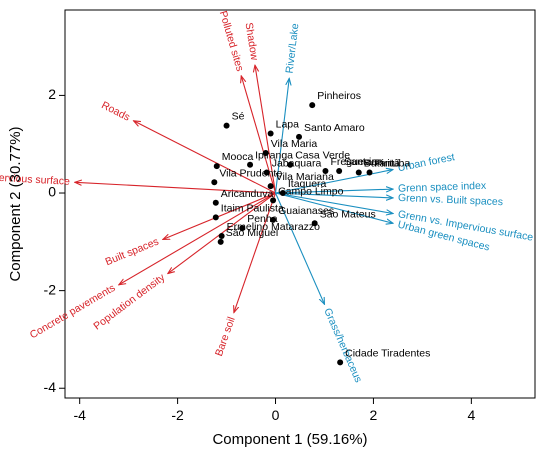 This screenshot has width=550, height=452. I want to click on se-point, so click(226, 125).